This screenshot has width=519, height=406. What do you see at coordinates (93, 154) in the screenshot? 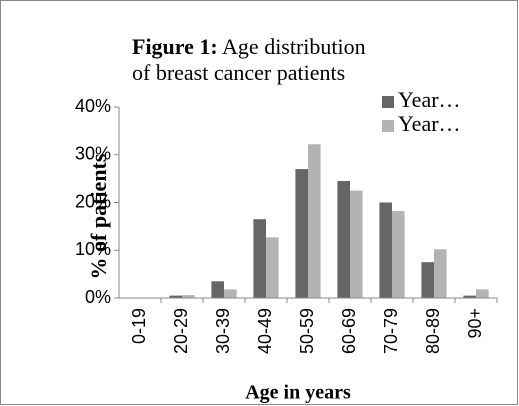
I see `y-tick-label: 30%` at bounding box center [93, 154].